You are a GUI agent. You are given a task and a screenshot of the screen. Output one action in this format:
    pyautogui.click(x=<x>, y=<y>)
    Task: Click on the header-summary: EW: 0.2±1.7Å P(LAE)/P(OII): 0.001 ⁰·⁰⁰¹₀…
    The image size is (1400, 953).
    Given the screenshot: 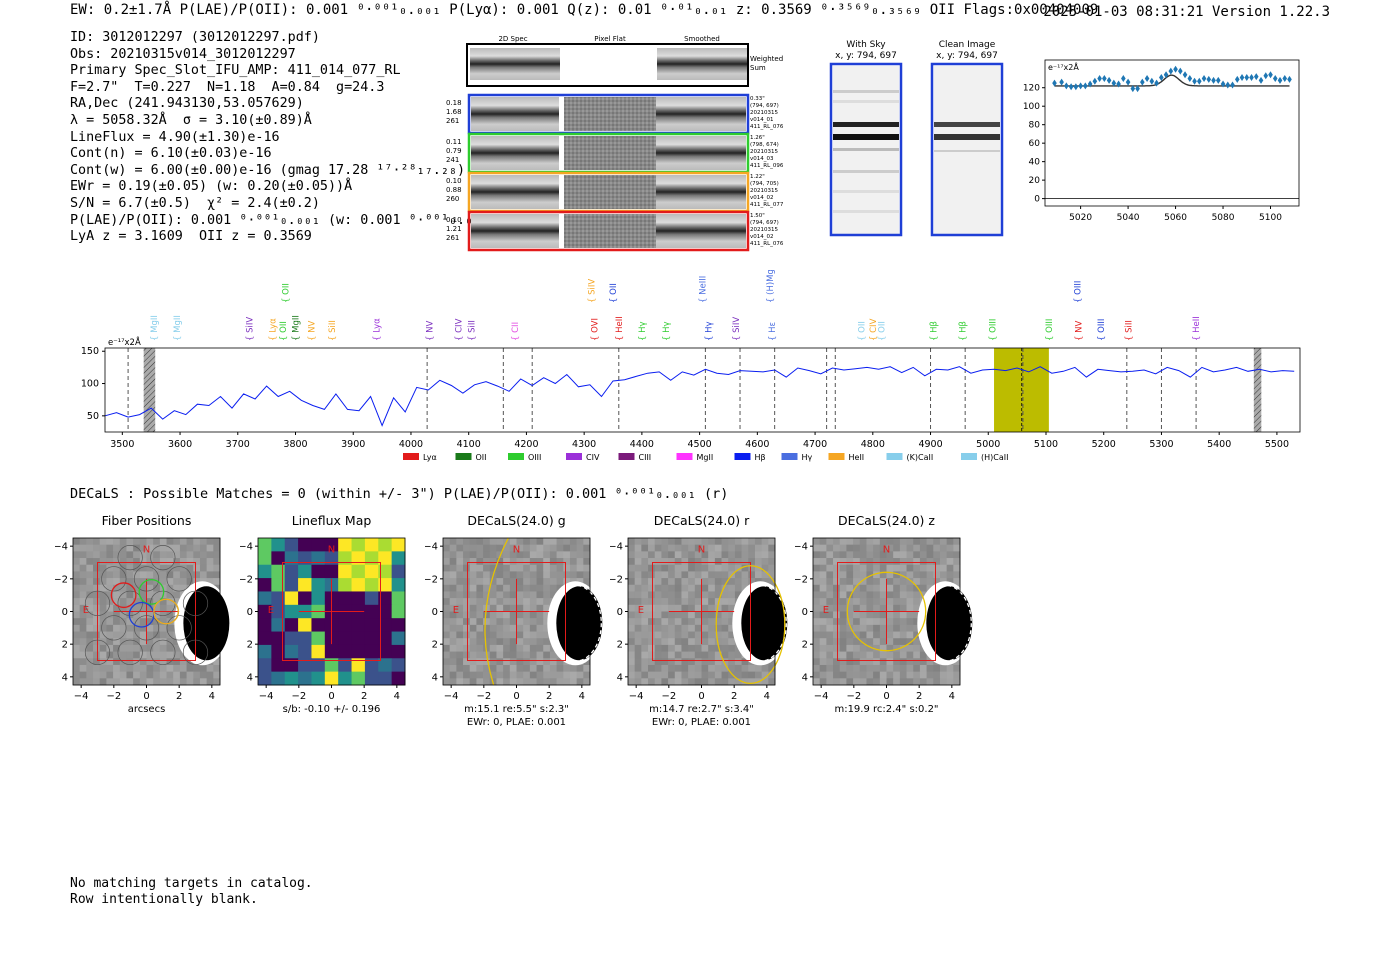 What is the action you would take?
    pyautogui.click(x=584, y=10)
    